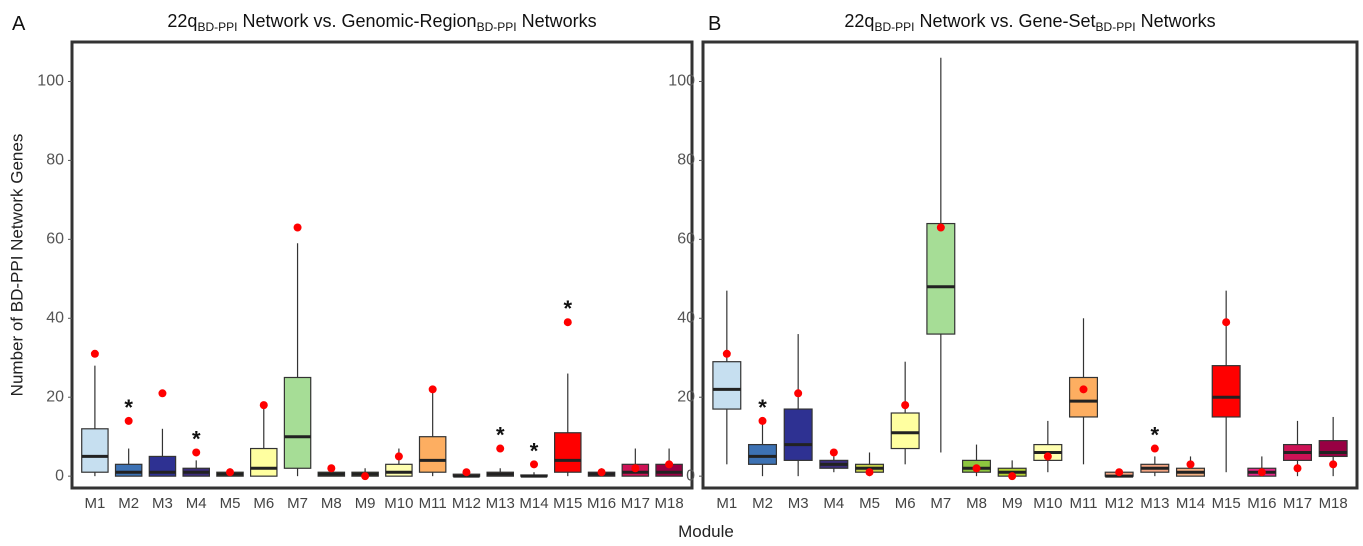 The width and height of the screenshot is (1363, 546). Describe the element at coordinates (1047, 503) in the screenshot. I see `x-tick-label: M10` at that location.